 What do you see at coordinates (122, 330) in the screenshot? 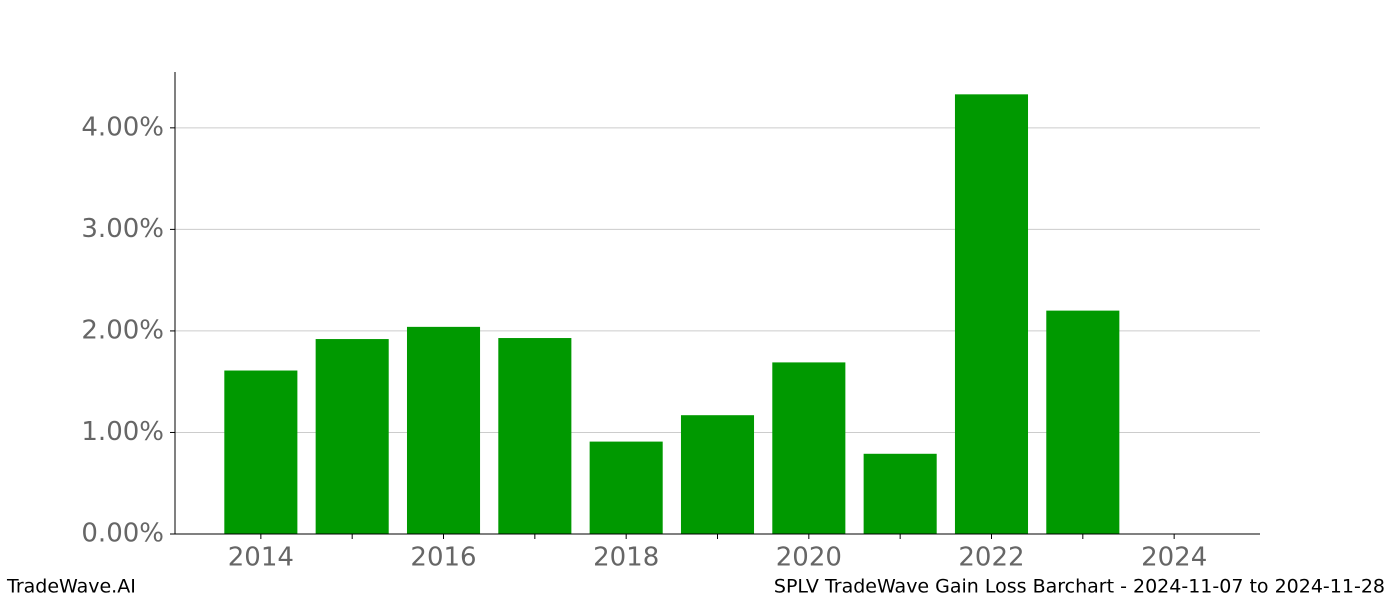
I see `y-tick-label: 2.00%` at bounding box center [122, 330].